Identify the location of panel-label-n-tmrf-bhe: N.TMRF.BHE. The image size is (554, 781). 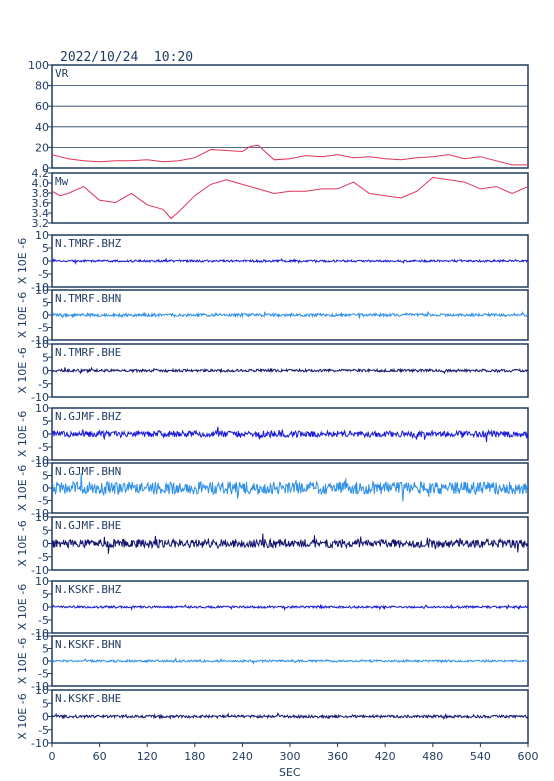
(88, 352).